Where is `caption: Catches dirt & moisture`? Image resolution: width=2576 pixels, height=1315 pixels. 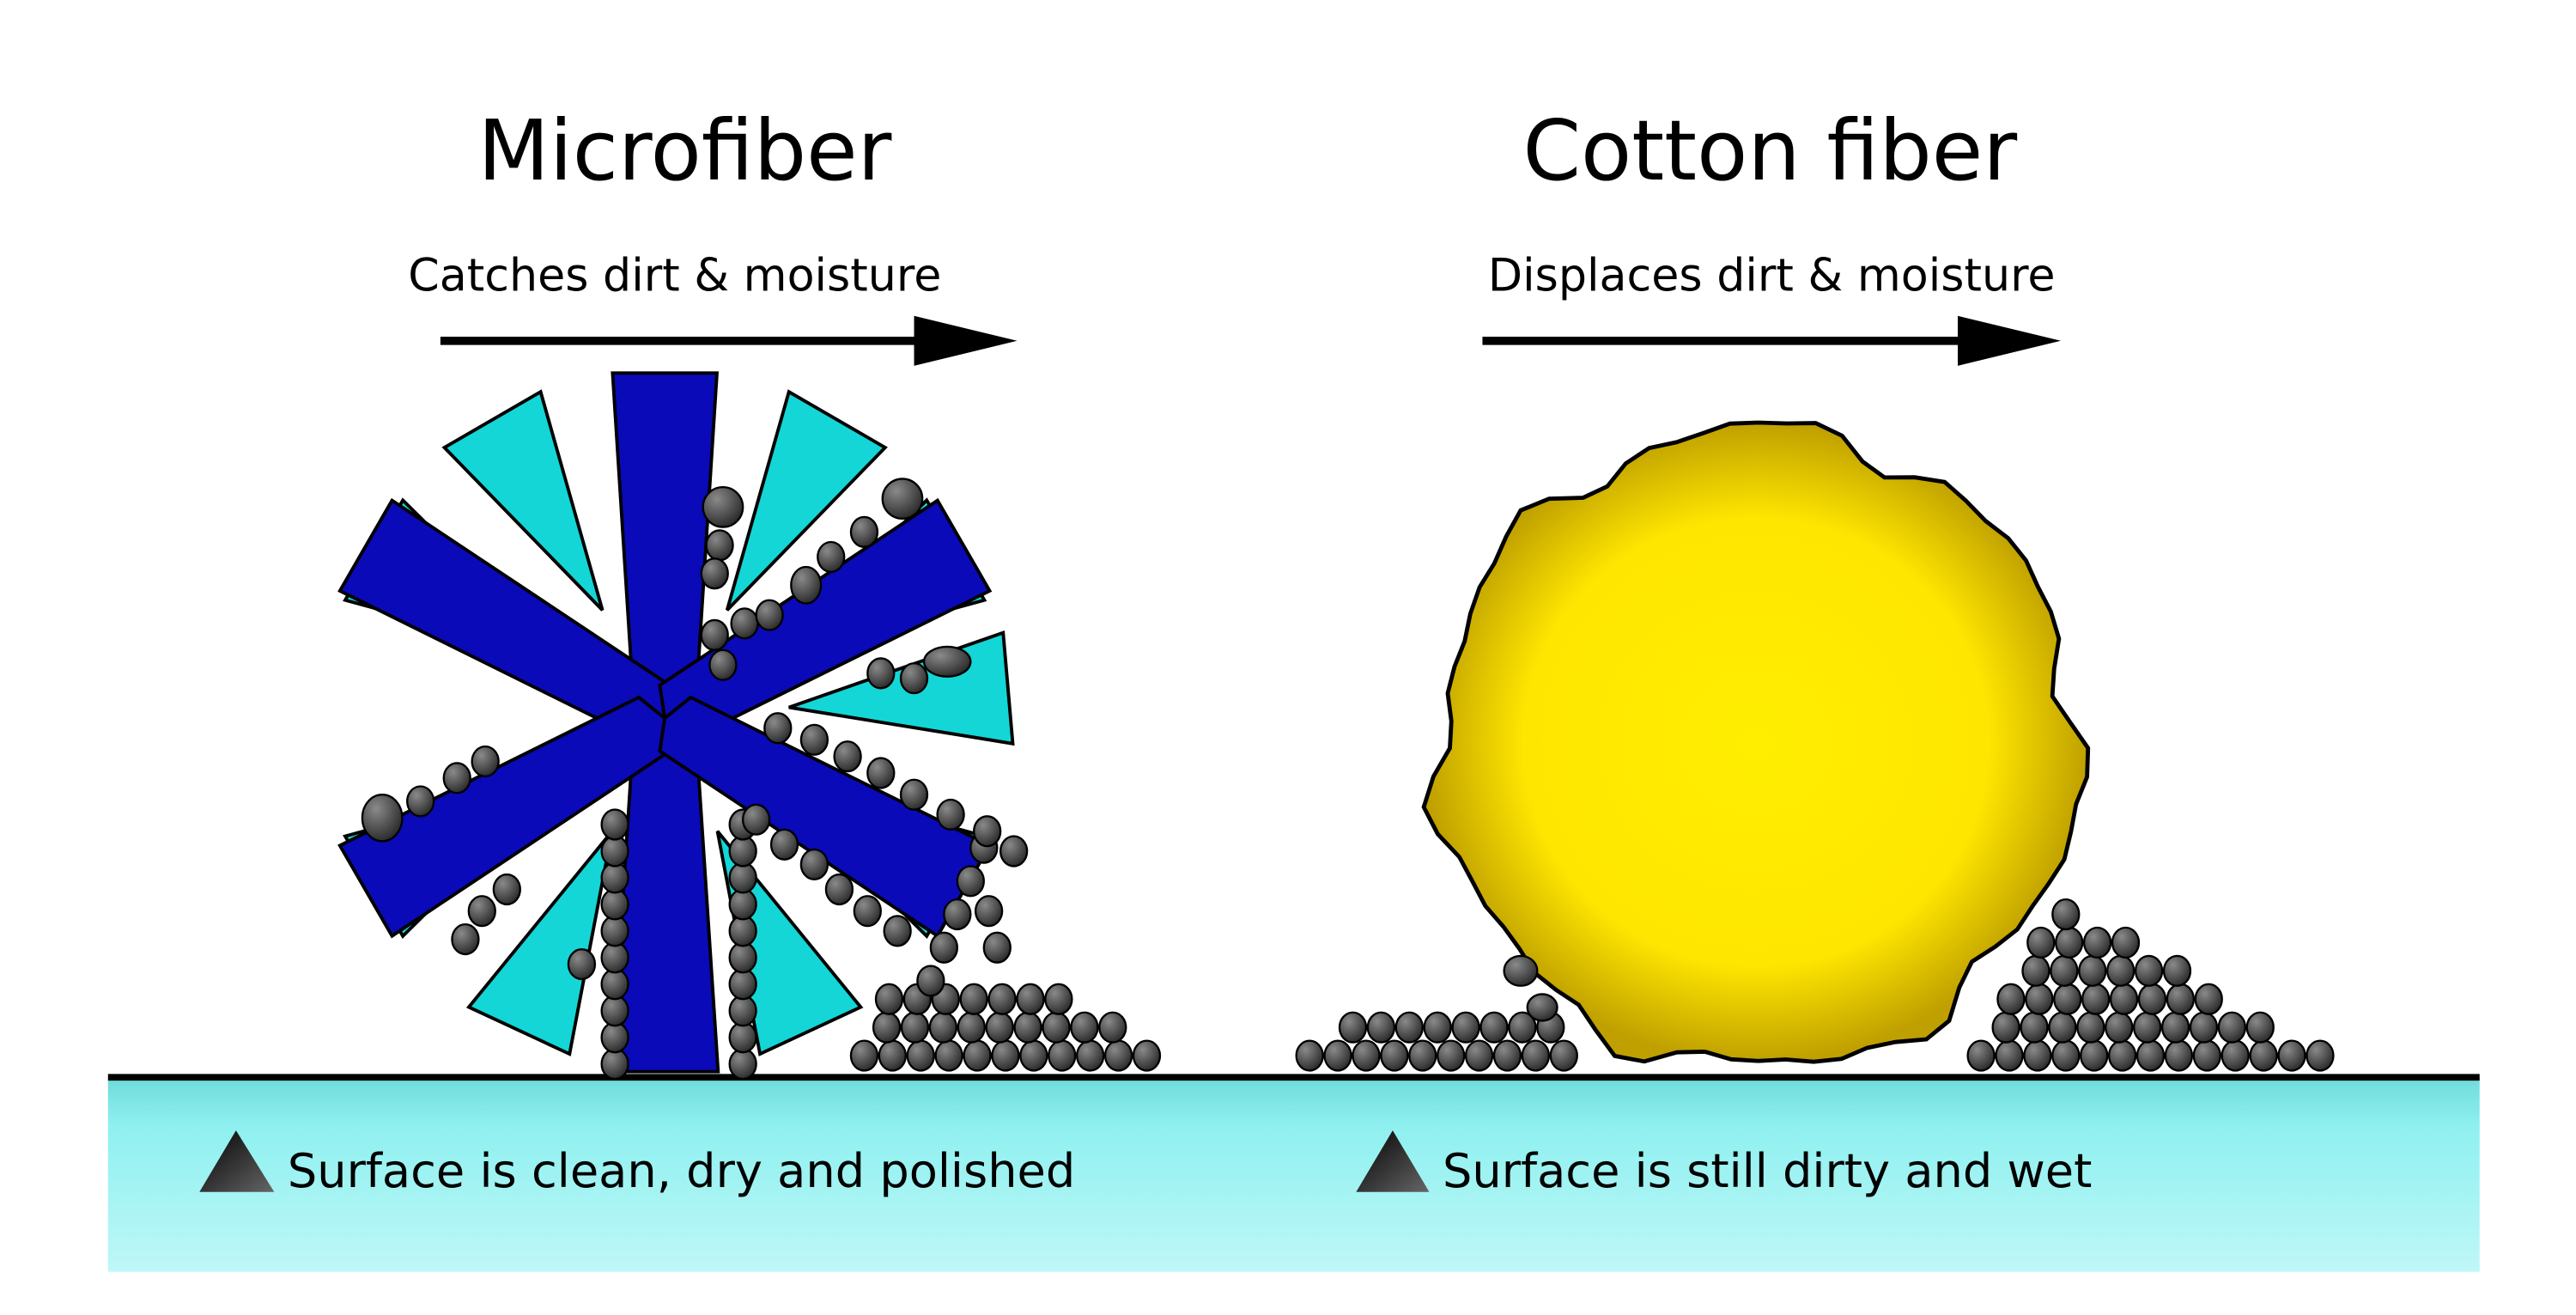
caption: Catches dirt & moisture is located at coordinates (674, 276).